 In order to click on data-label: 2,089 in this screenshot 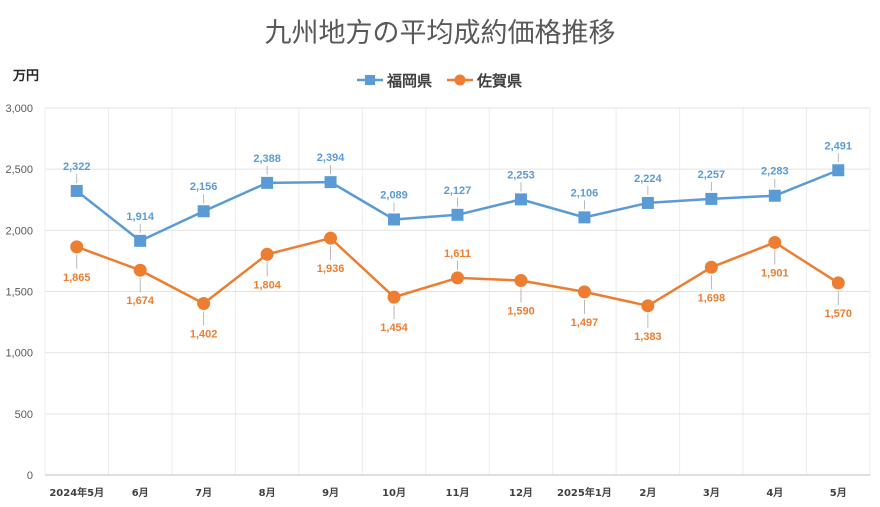, I will do `click(394, 195)`.